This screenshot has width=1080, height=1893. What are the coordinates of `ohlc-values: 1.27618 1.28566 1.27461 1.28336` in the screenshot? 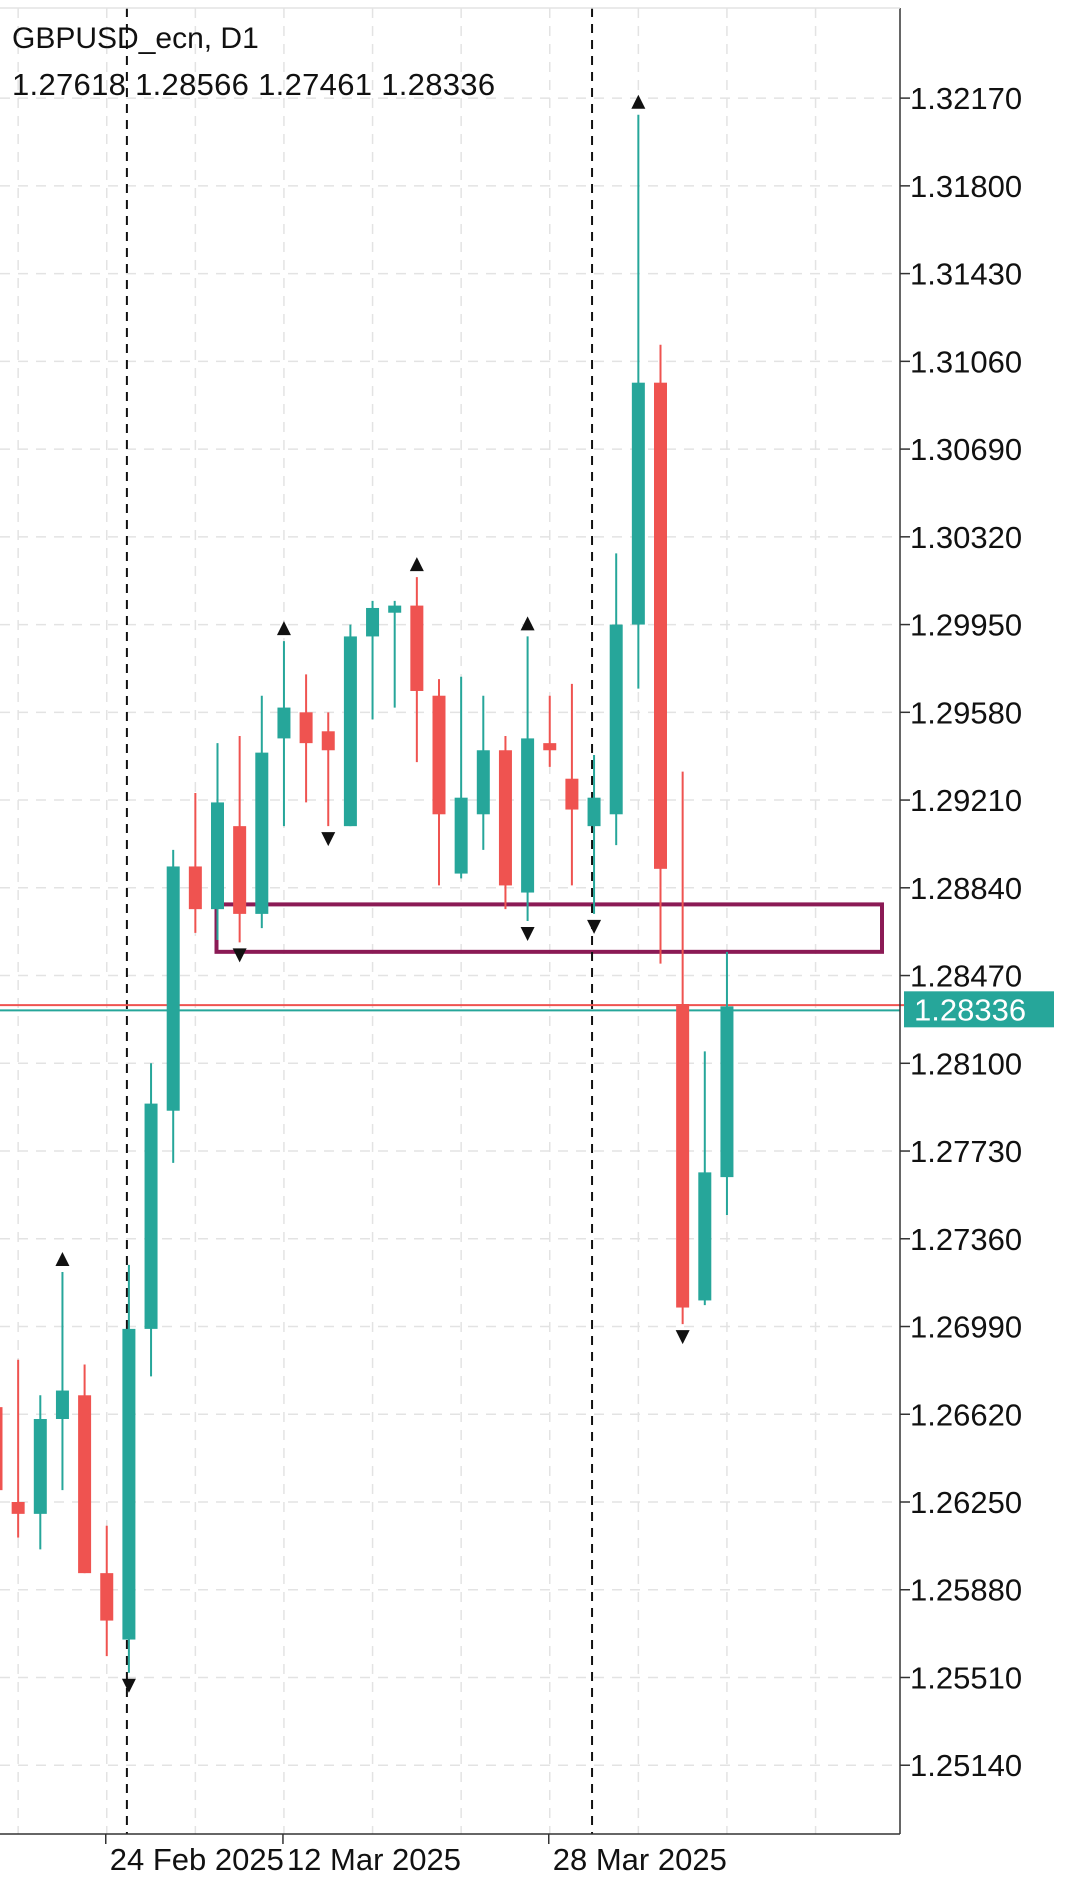 It's located at (254, 84).